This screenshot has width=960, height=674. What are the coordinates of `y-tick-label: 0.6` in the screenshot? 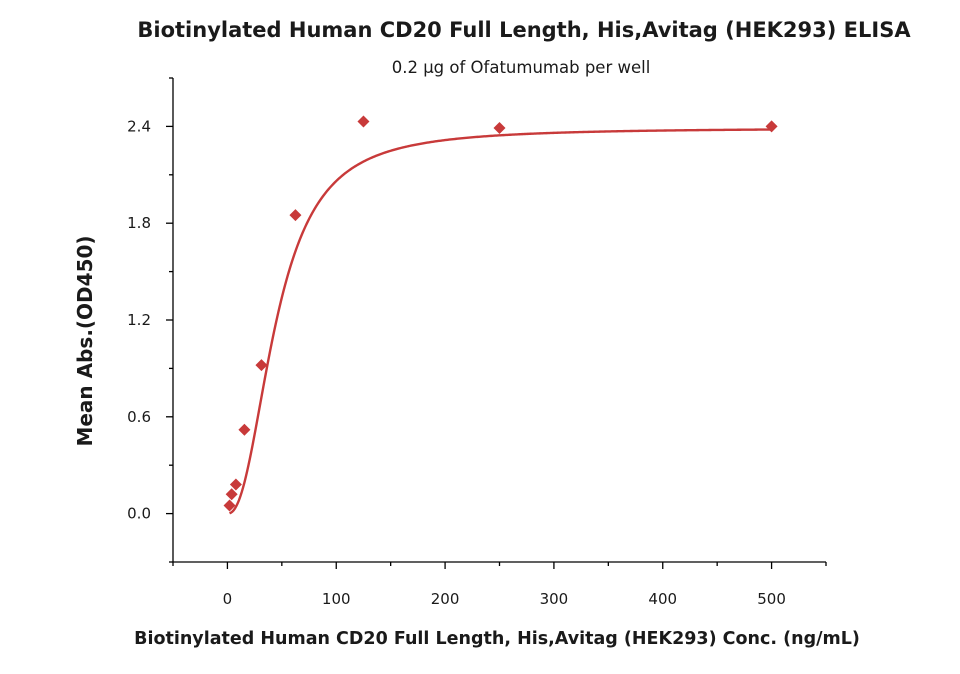 It's located at (139, 417).